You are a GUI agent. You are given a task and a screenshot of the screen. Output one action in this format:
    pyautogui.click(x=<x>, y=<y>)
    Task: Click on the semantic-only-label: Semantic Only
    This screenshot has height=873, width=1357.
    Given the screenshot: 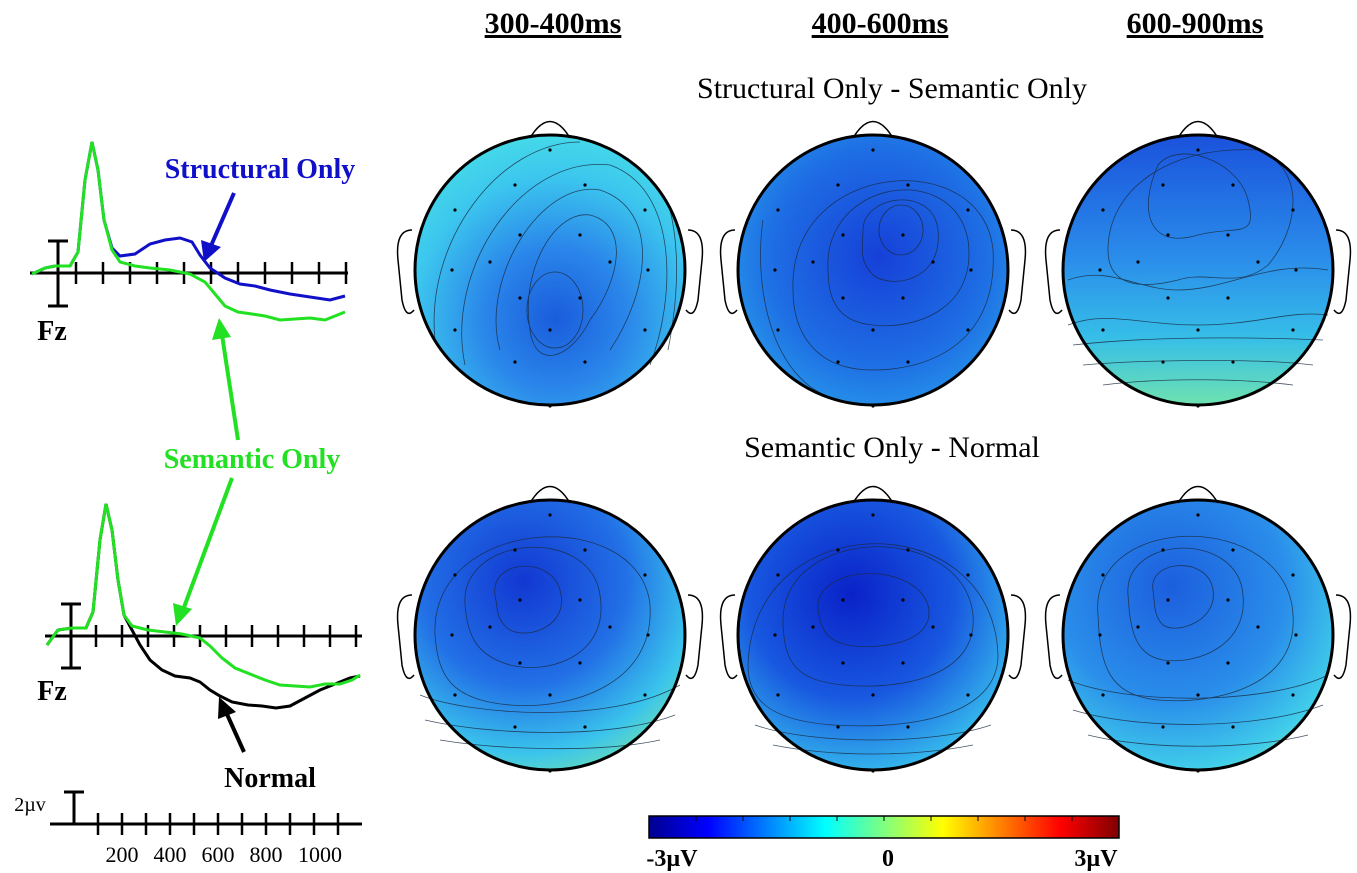 What is the action you would take?
    pyautogui.click(x=252, y=459)
    